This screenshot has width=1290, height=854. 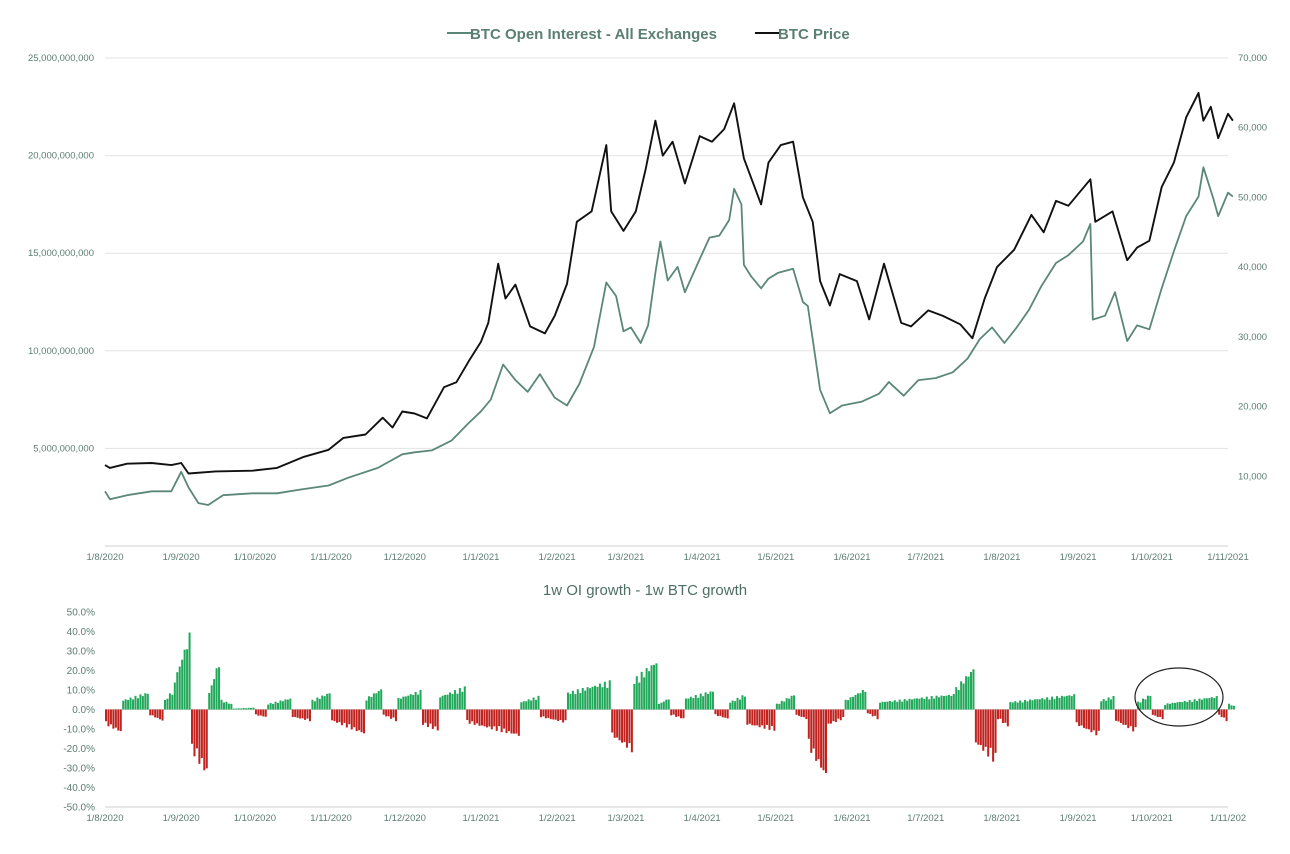 I want to click on top-x-tick-label: 1/8/2020, so click(x=105, y=557).